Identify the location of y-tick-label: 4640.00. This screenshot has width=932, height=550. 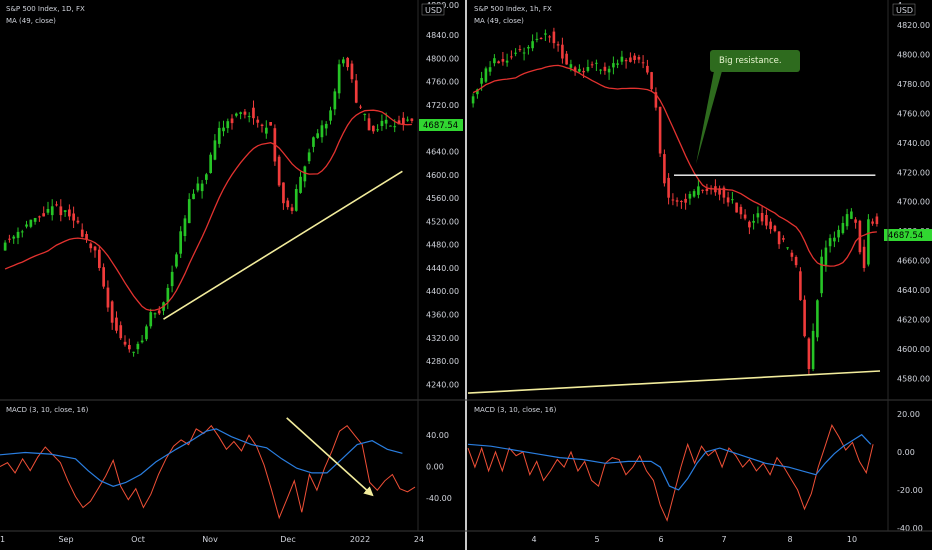
(442, 152).